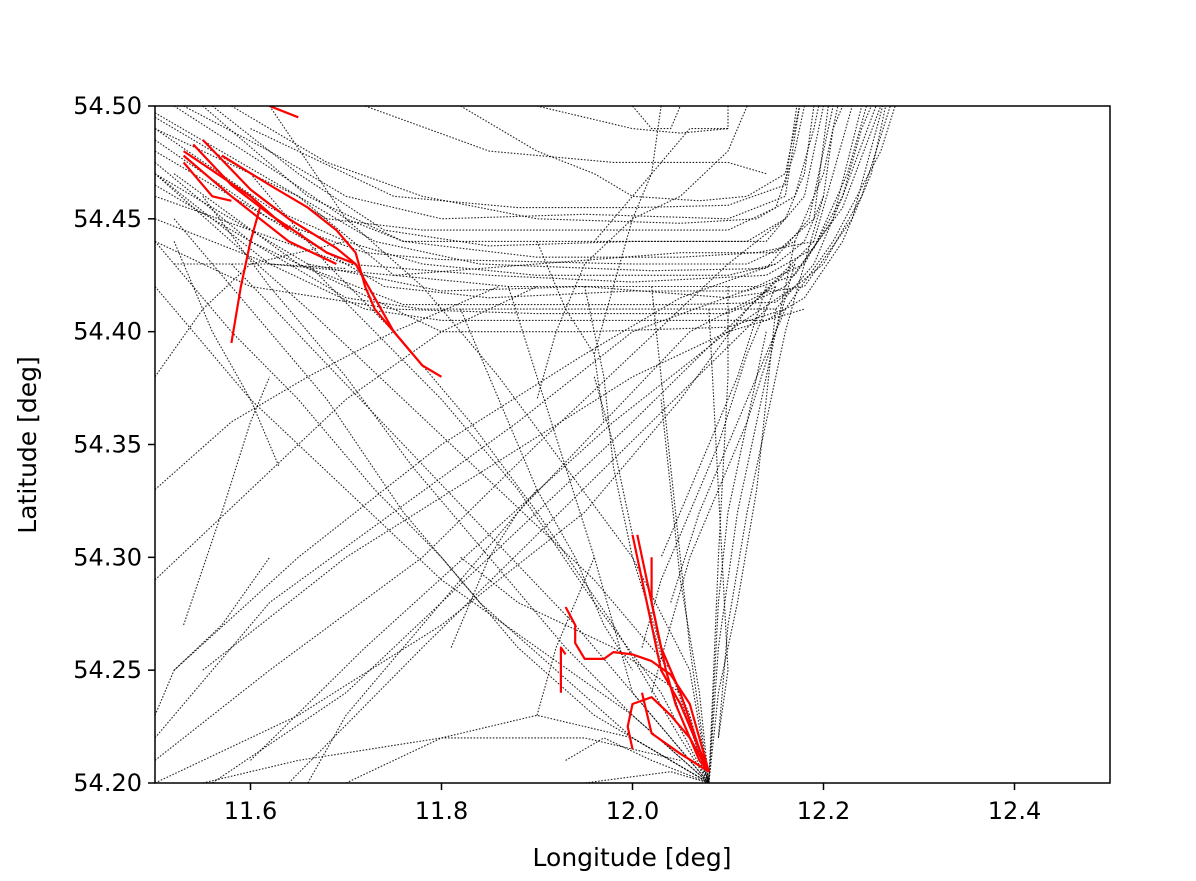  Describe the element at coordinates (632, 857) in the screenshot. I see `x-axis-label: Longitude [deg]` at that location.